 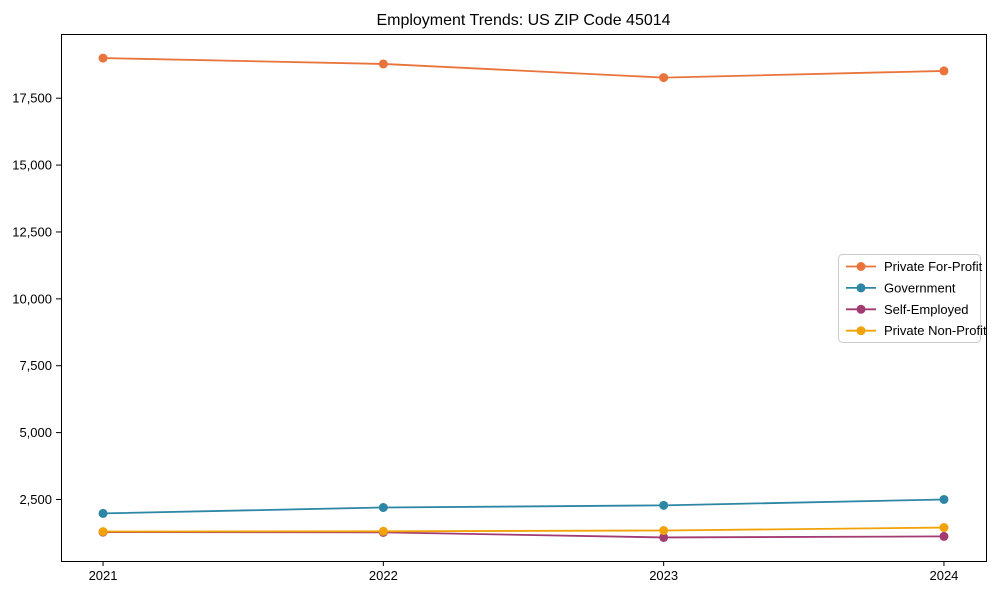 What do you see at coordinates (523, 506) in the screenshot?
I see `series-line-government` at bounding box center [523, 506].